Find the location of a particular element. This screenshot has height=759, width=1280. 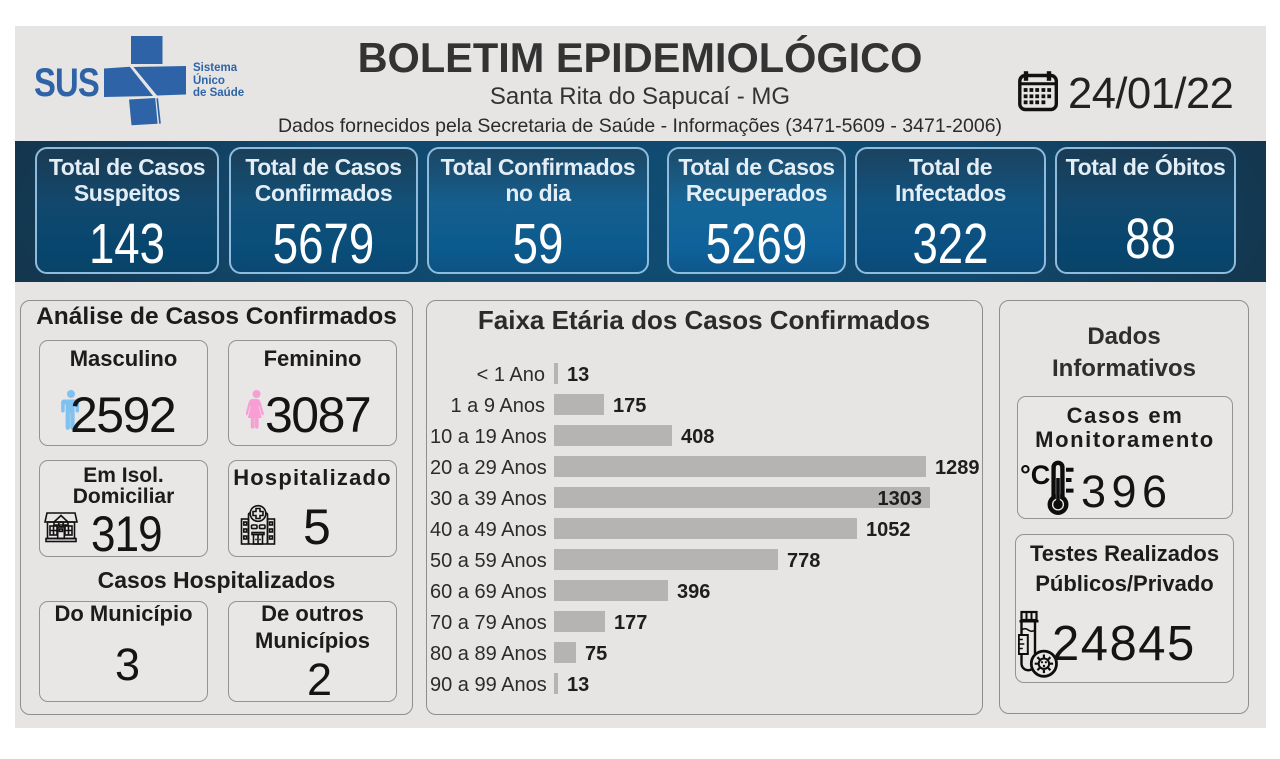

svg-text: °C is located at coordinates (1035, 475).